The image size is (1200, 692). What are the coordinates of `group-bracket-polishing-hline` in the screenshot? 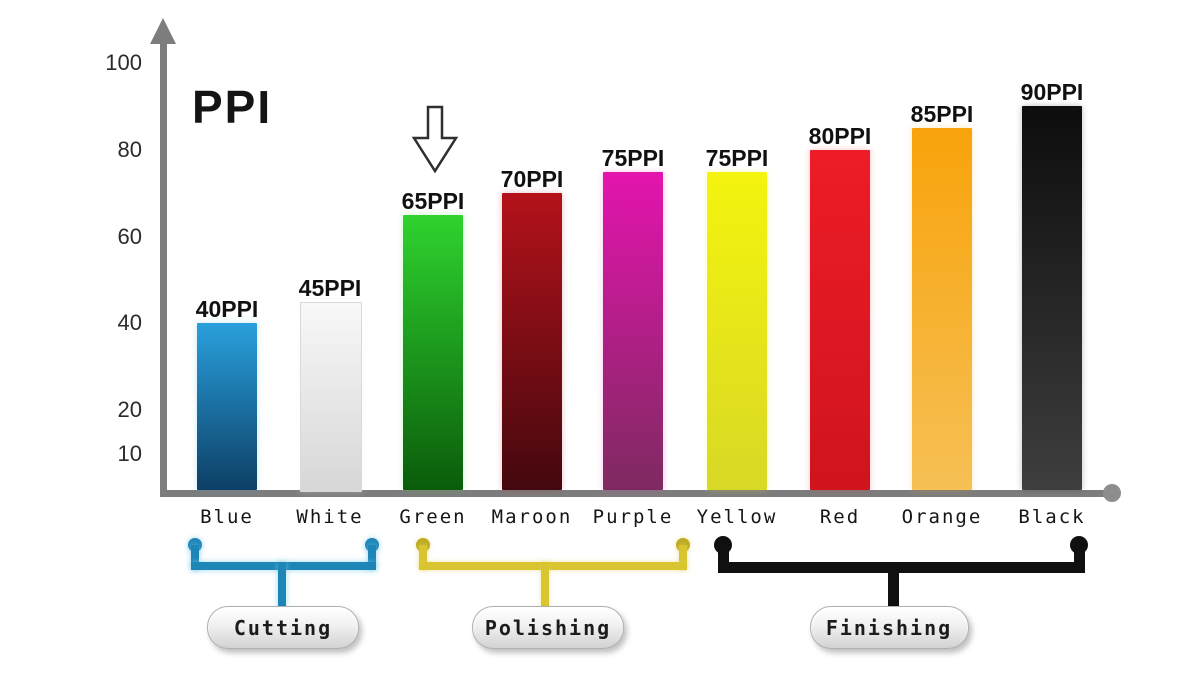 It's located at (553, 566).